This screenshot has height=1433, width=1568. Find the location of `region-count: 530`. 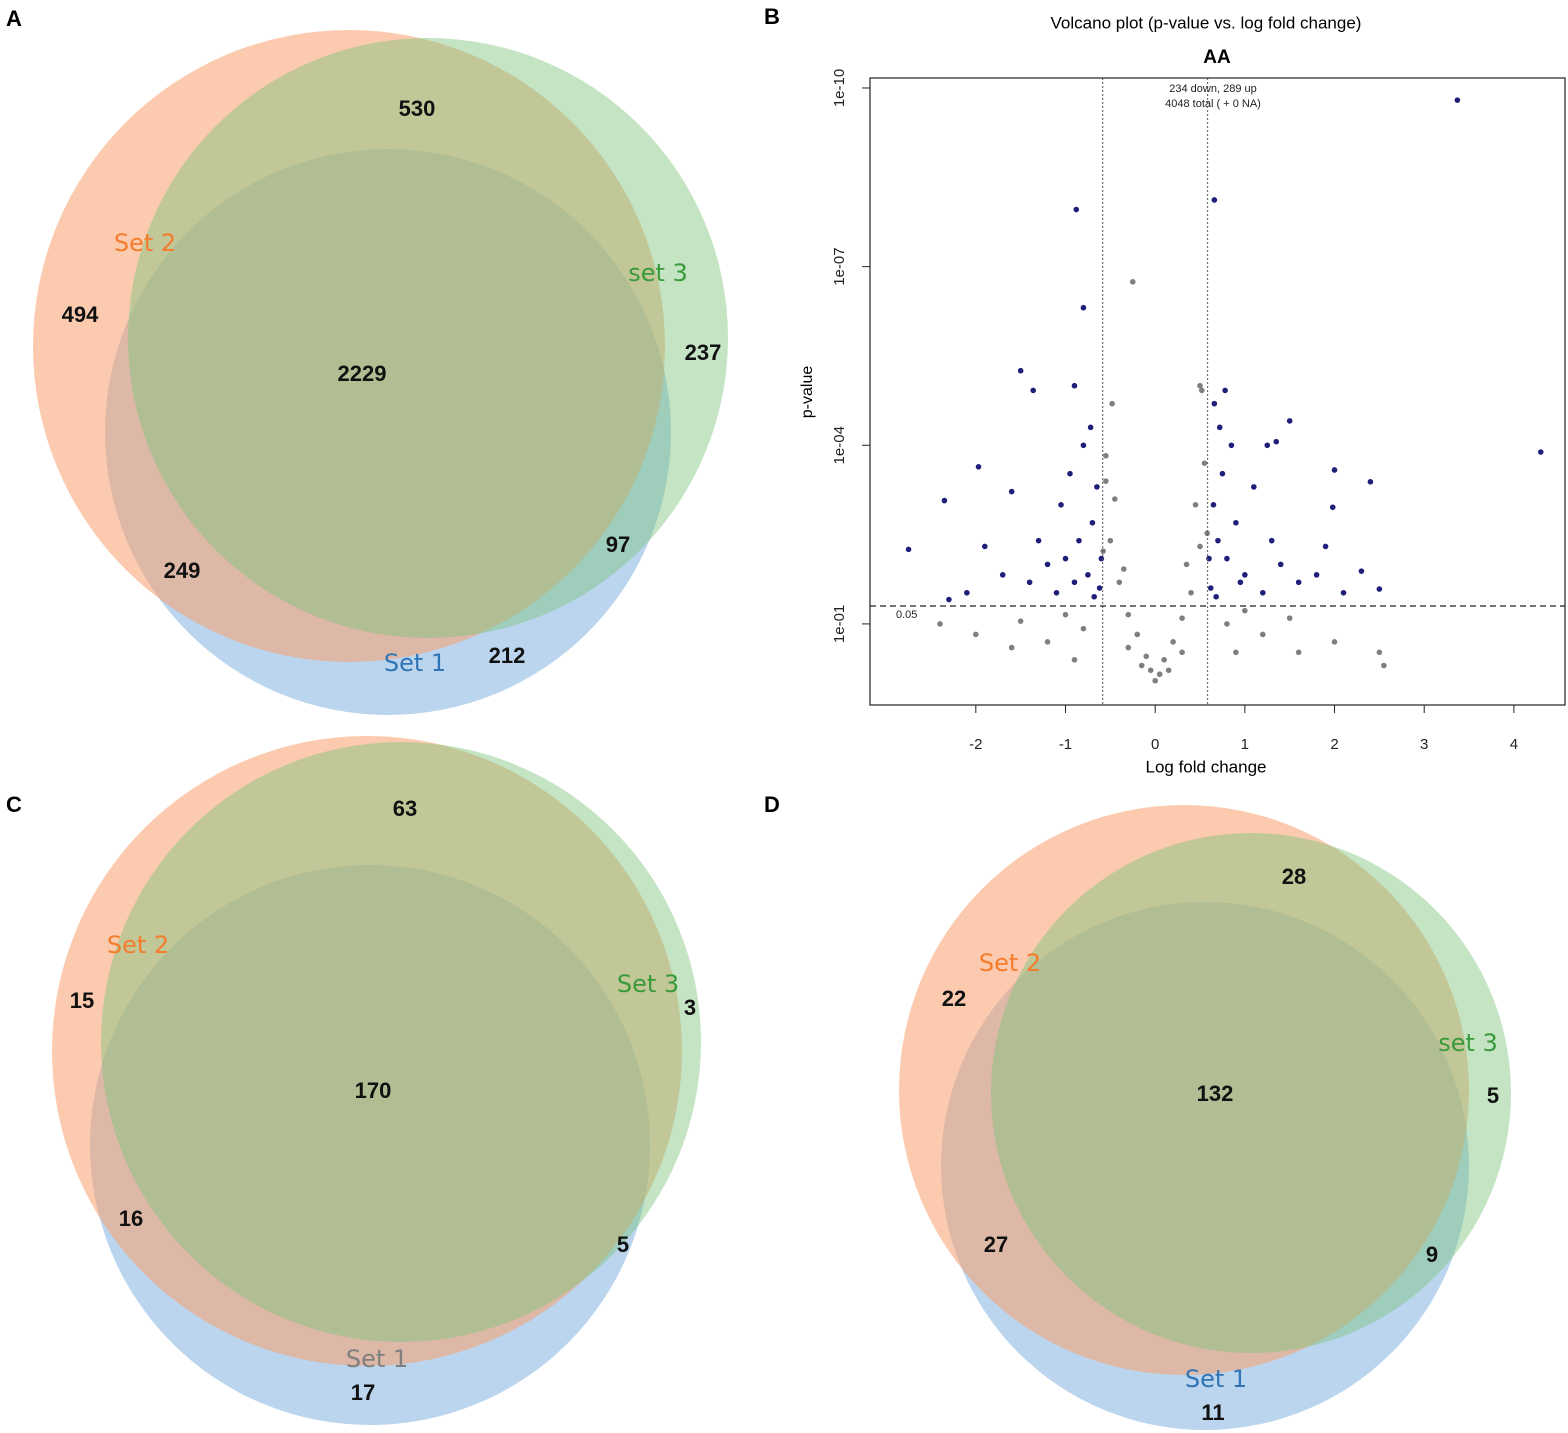

region-count: 530 is located at coordinates (417, 108).